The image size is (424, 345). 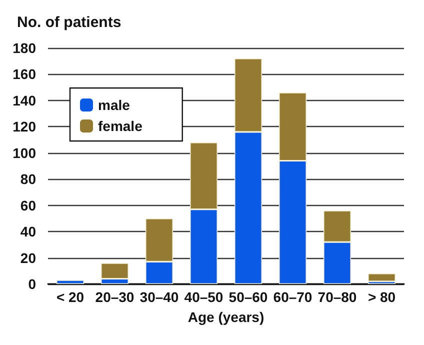 What do you see at coordinates (69, 22) in the screenshot?
I see `y-axis-title: No. of patients` at bounding box center [69, 22].